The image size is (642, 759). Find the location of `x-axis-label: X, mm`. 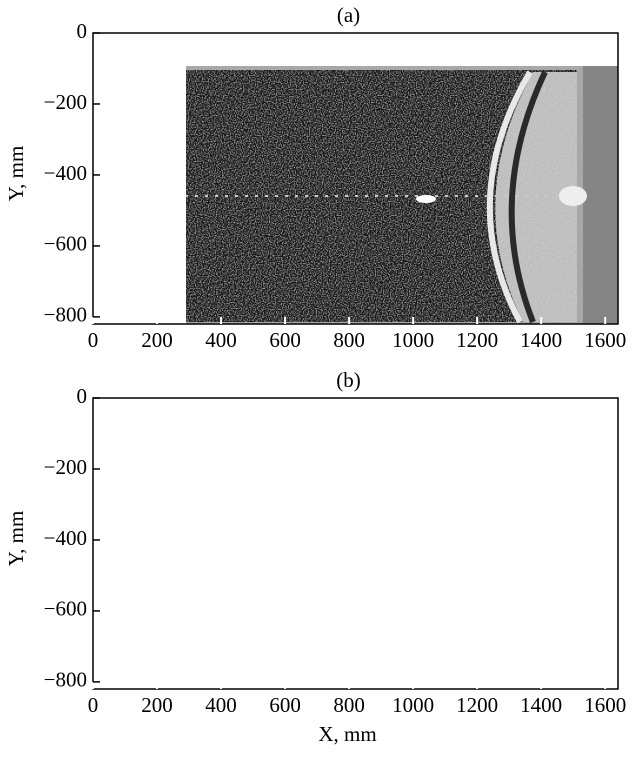

x-axis-label: X, mm is located at coordinates (347, 734).